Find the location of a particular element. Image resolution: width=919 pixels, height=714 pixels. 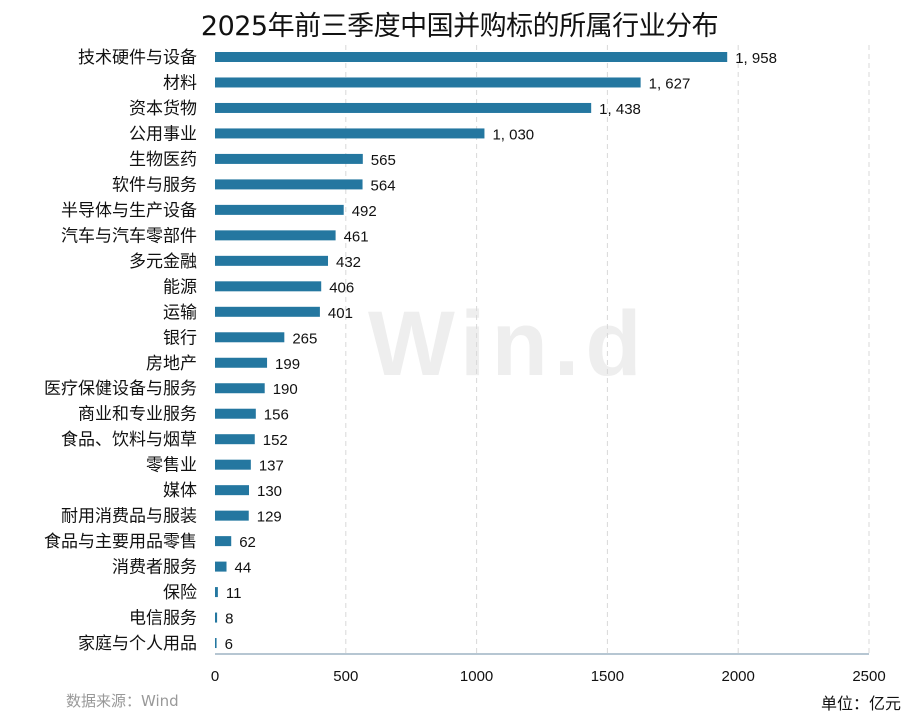

data-label: 265 is located at coordinates (304, 338).